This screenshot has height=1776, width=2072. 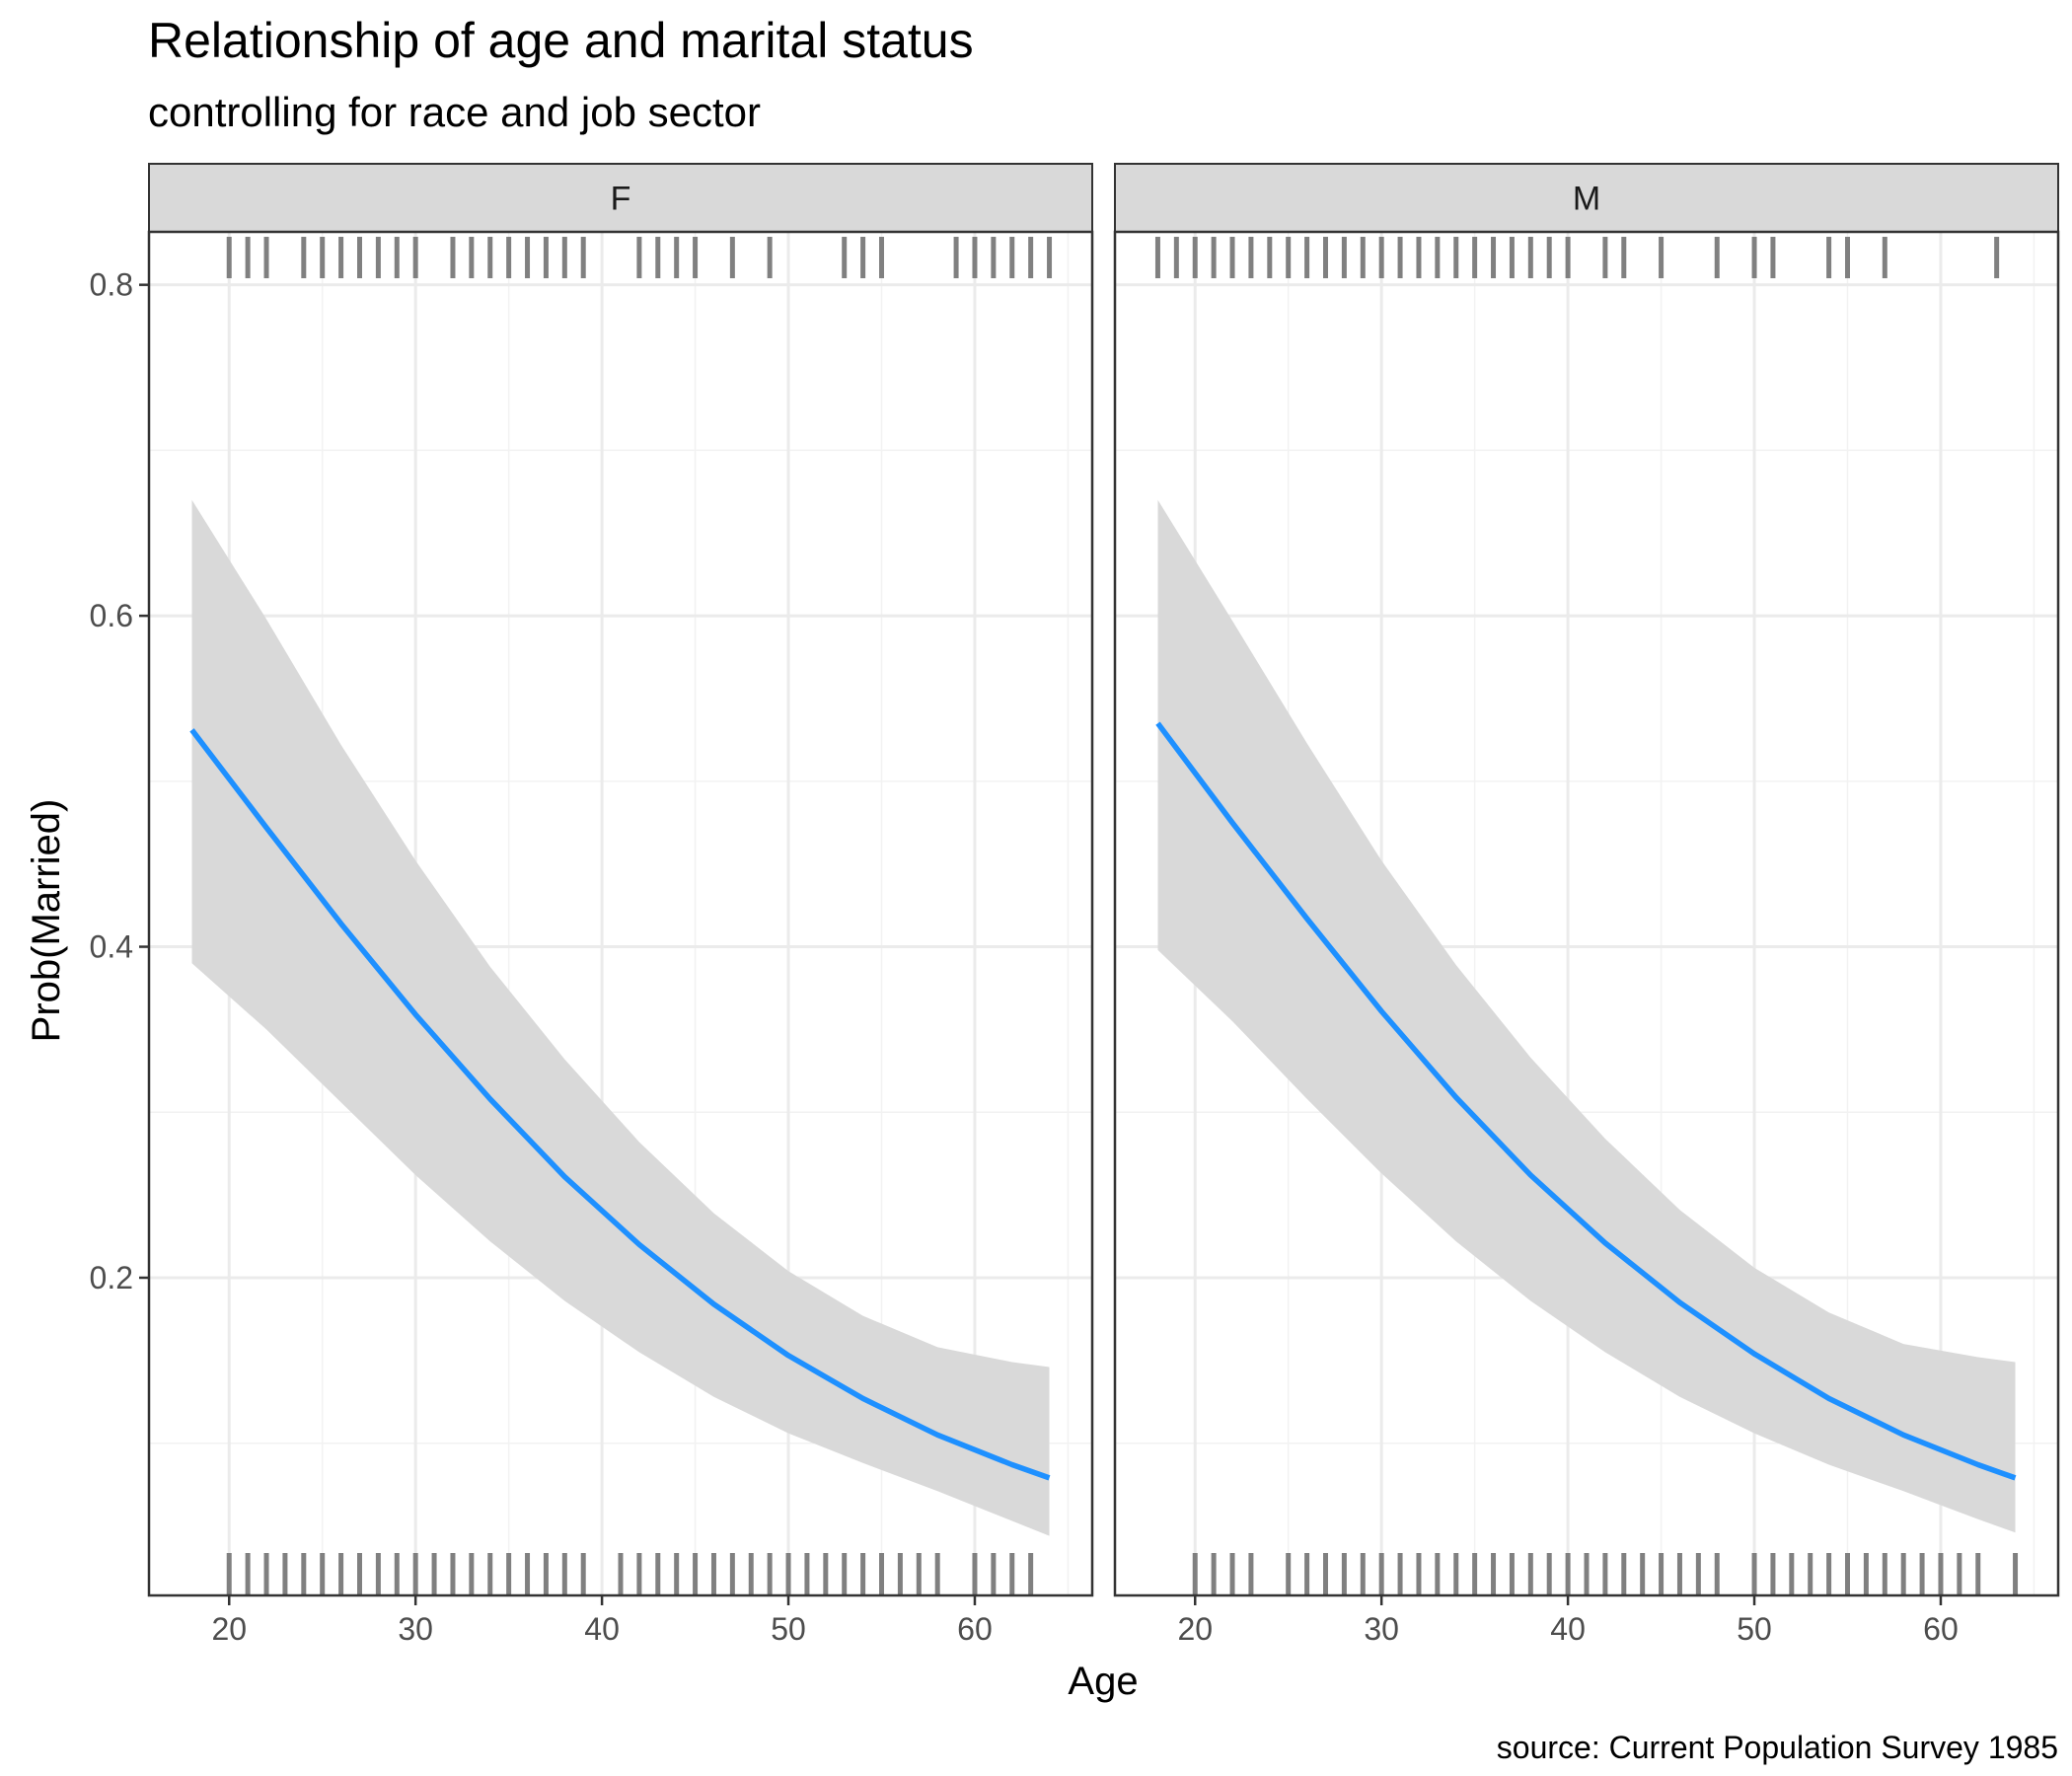 I want to click on chart-subtitle: controlling for race and job sector, so click(x=455, y=112).